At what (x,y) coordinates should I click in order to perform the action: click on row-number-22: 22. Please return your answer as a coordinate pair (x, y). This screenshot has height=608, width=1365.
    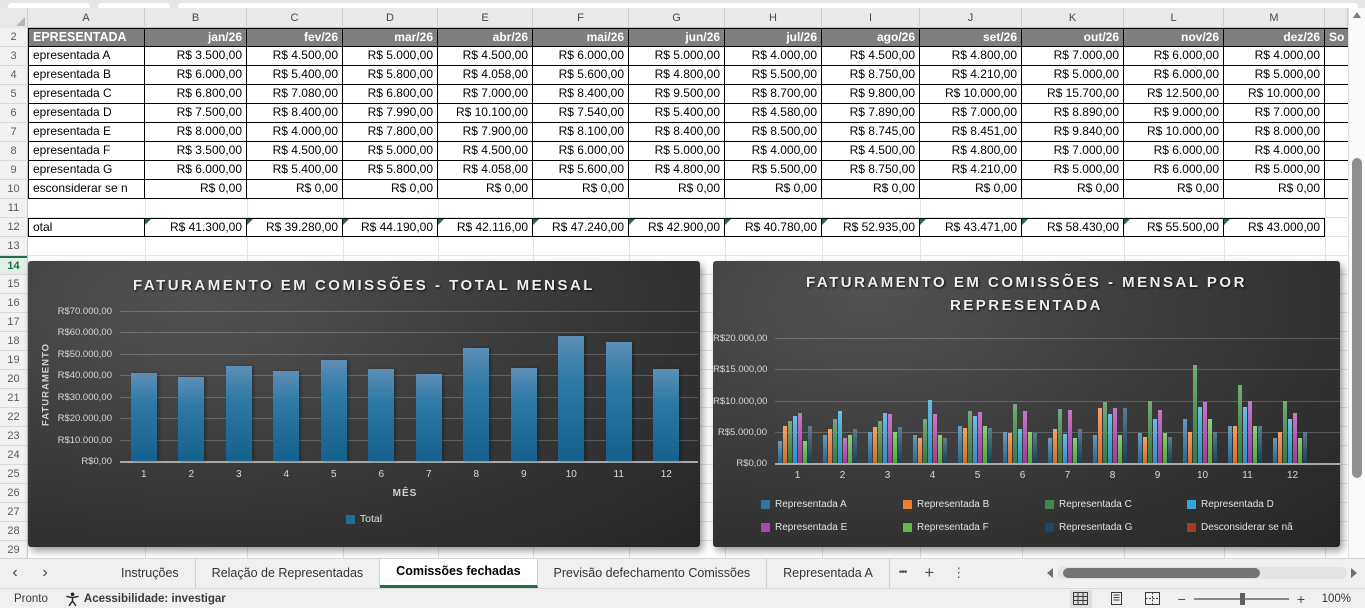
    Looking at the image, I should click on (13, 417).